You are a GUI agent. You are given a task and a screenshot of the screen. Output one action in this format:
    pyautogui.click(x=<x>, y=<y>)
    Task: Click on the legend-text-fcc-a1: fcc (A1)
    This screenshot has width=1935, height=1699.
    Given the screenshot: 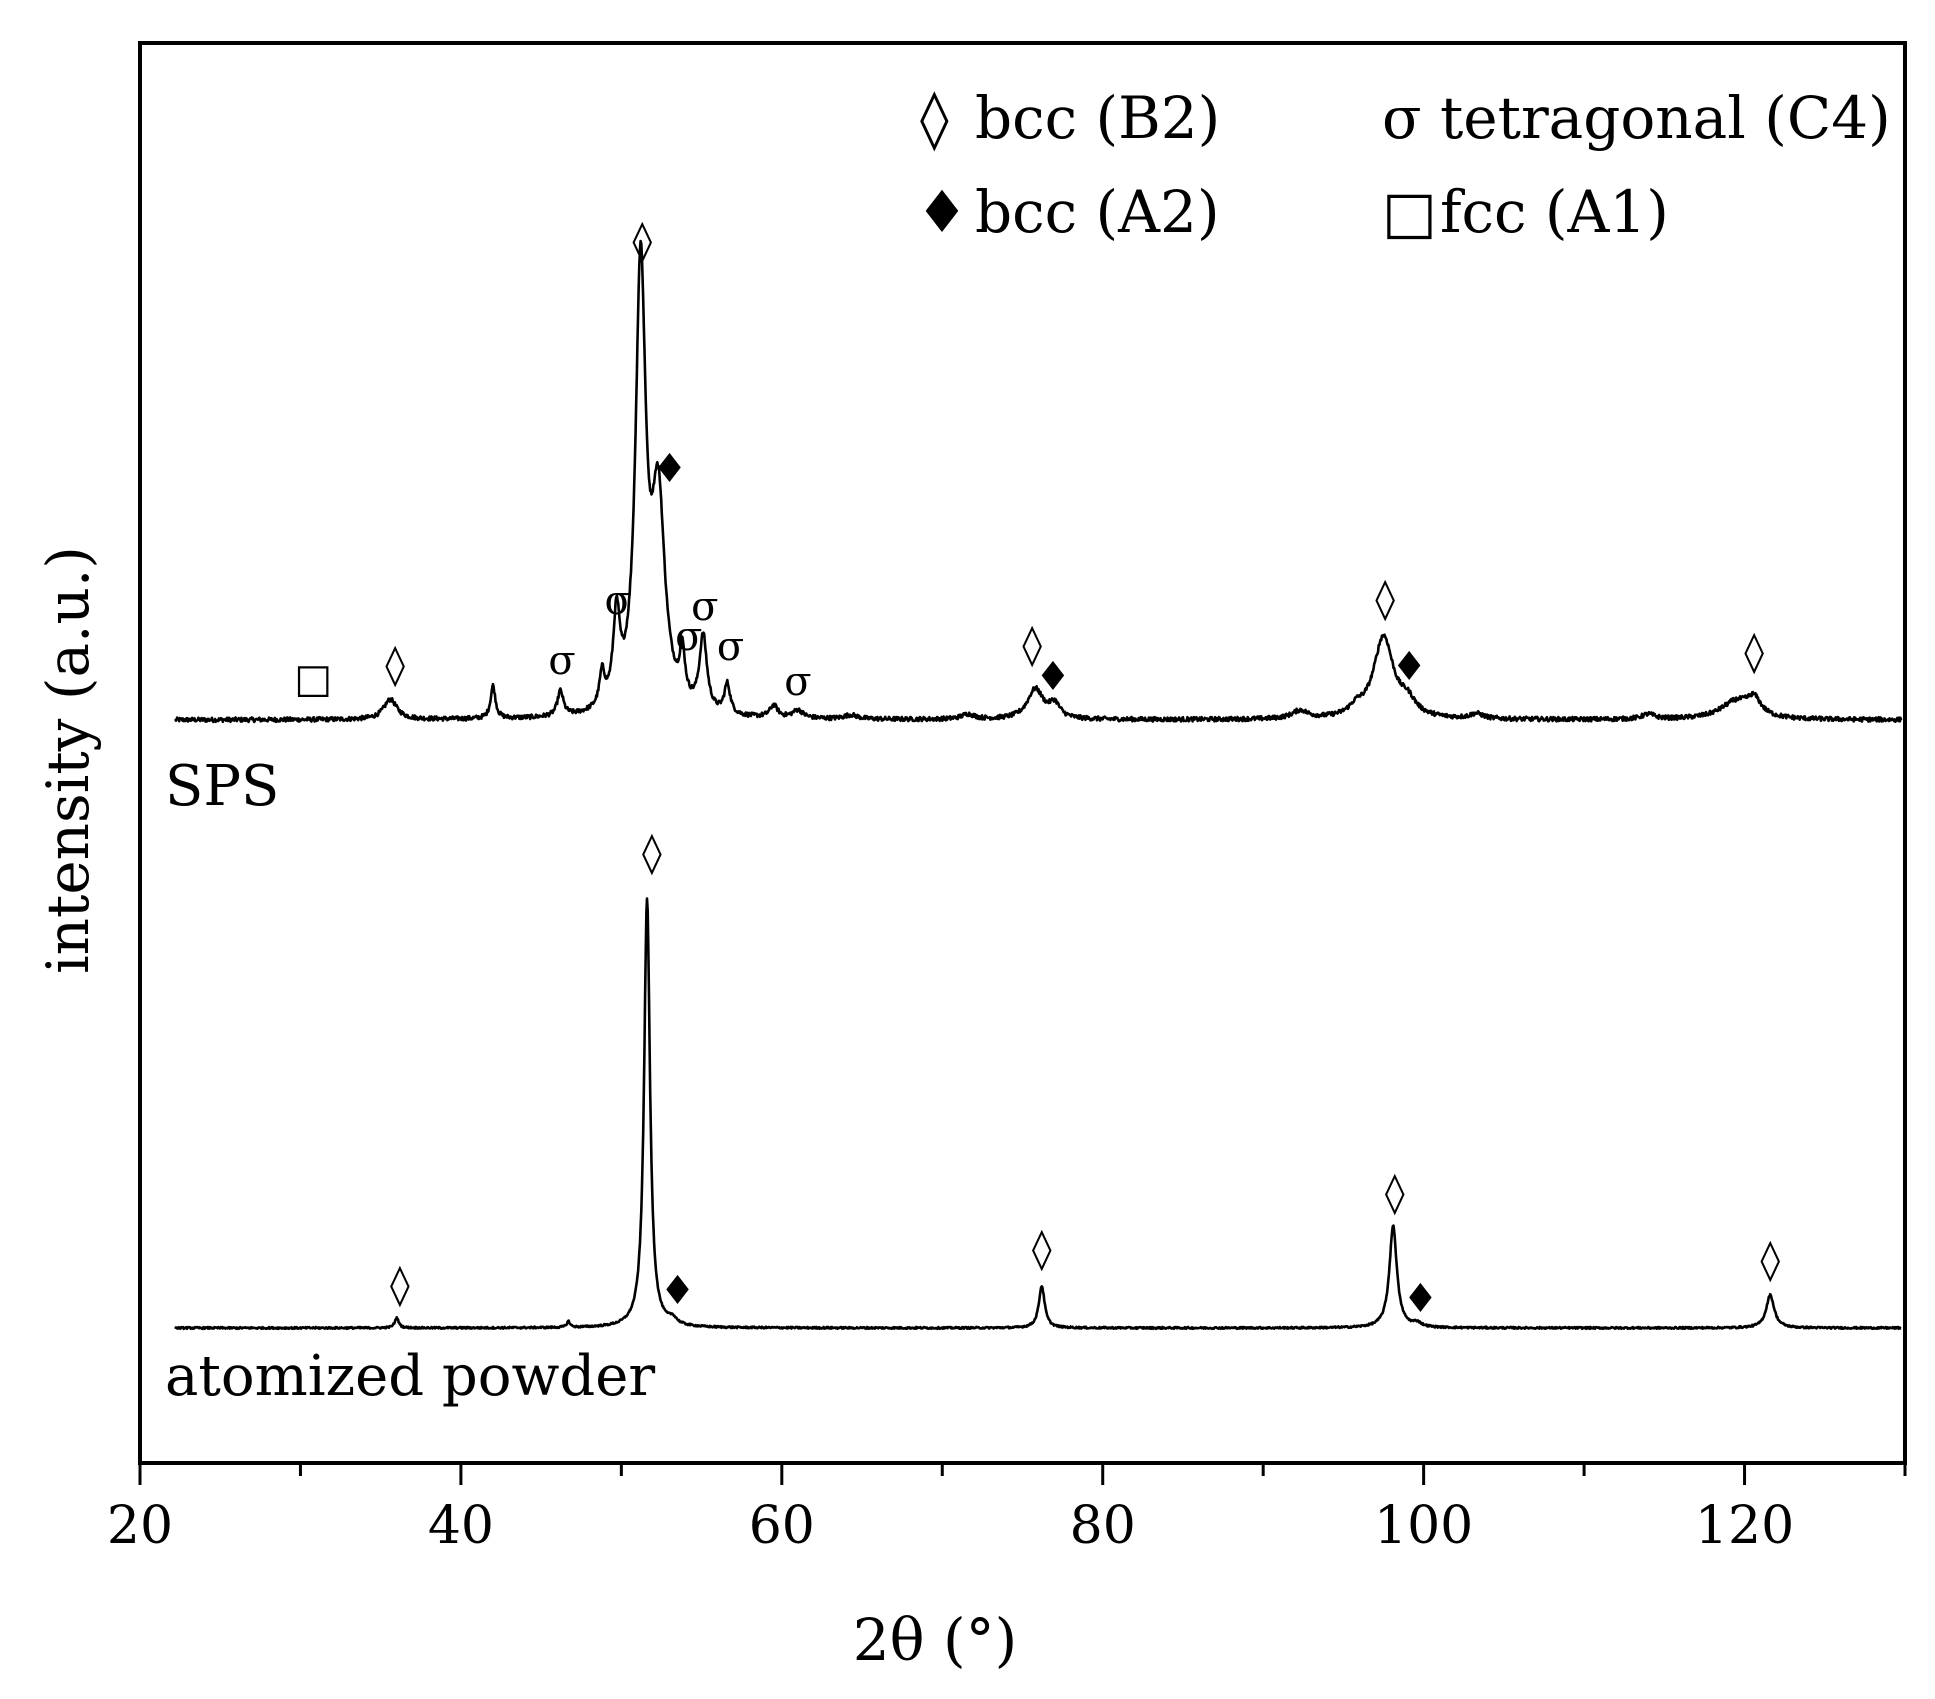 What is the action you would take?
    pyautogui.click(x=1554, y=212)
    